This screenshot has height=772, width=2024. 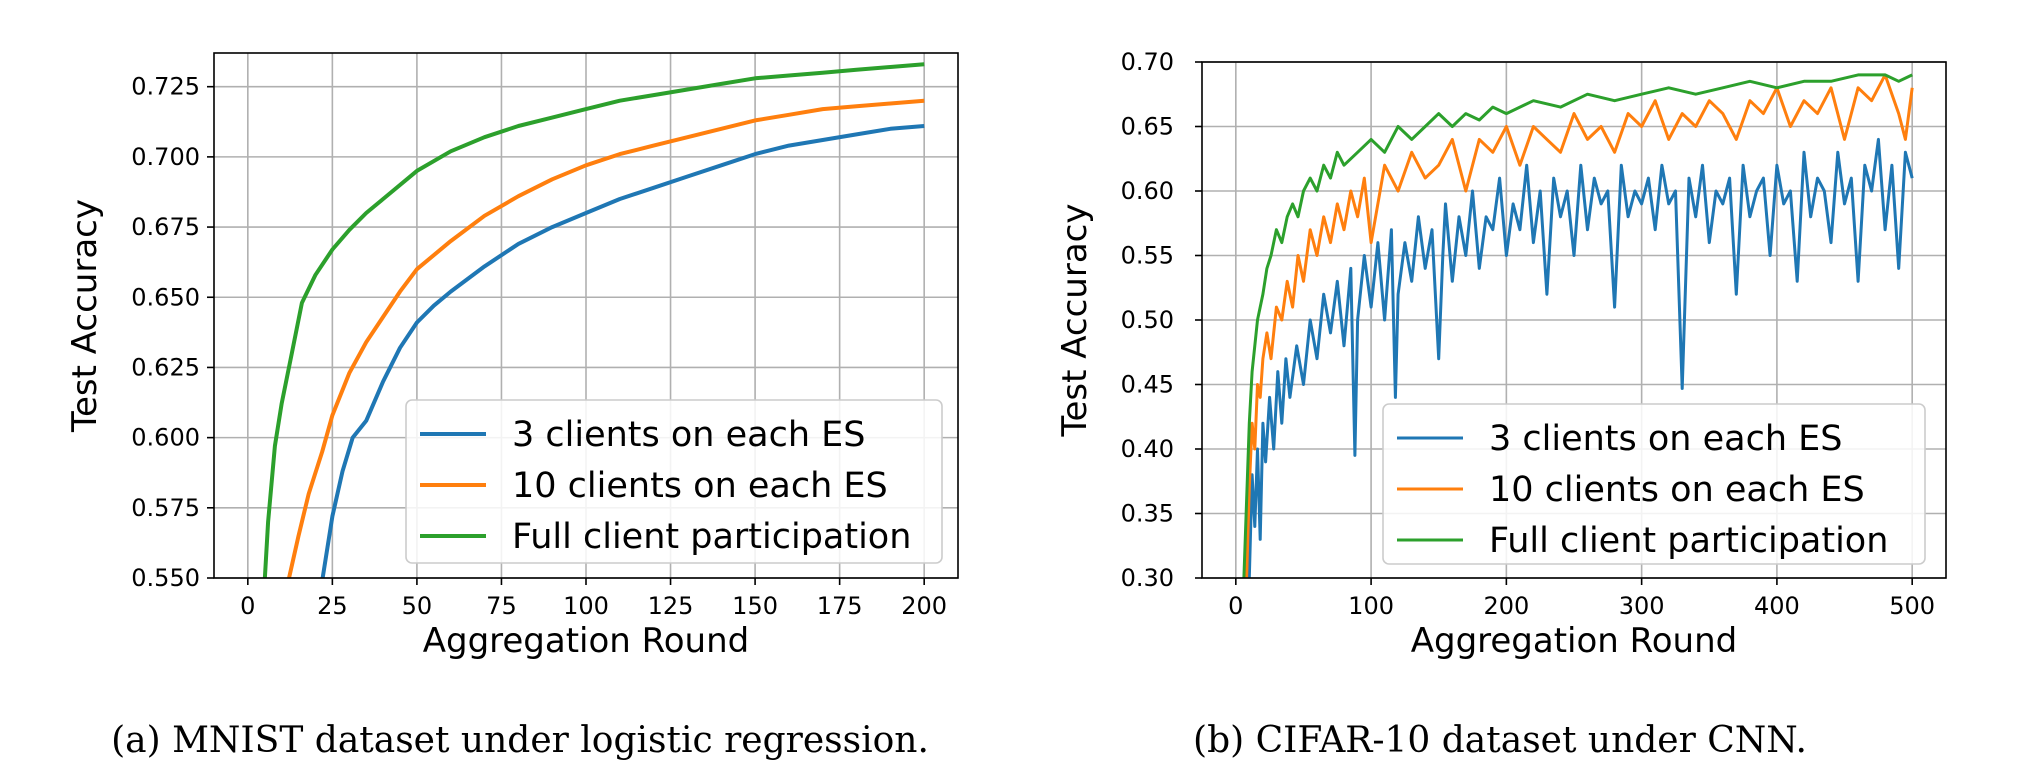 What do you see at coordinates (1147, 385) in the screenshot?
I see `cifar-ytick-label-3: 0.45` at bounding box center [1147, 385].